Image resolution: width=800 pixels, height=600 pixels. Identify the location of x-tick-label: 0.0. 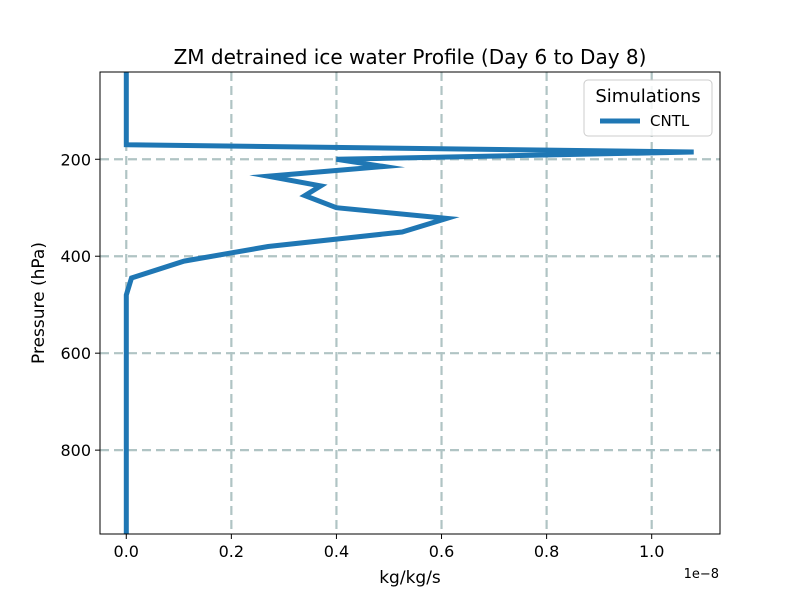
(126, 551).